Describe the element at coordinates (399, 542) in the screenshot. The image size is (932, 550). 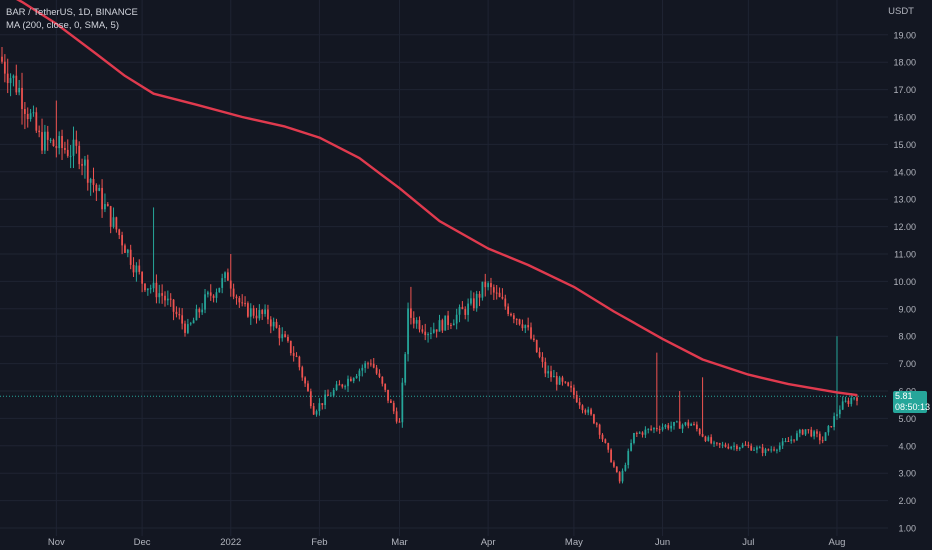
I see `x-tick-label: Mar` at that location.